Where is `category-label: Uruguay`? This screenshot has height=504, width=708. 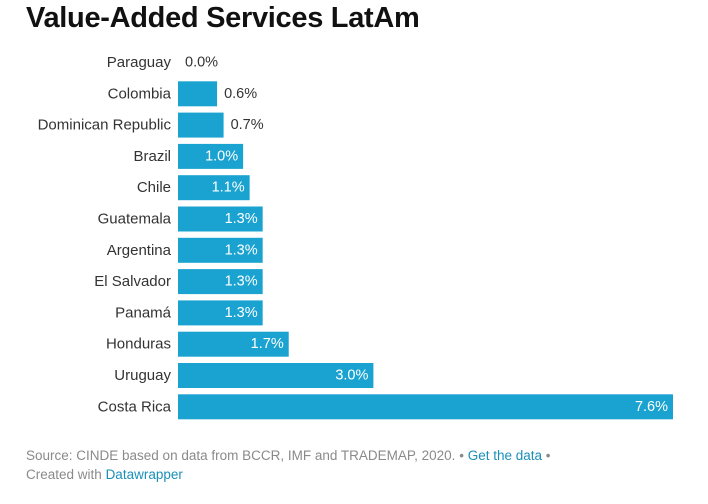
category-label: Uruguay is located at coordinates (142, 375).